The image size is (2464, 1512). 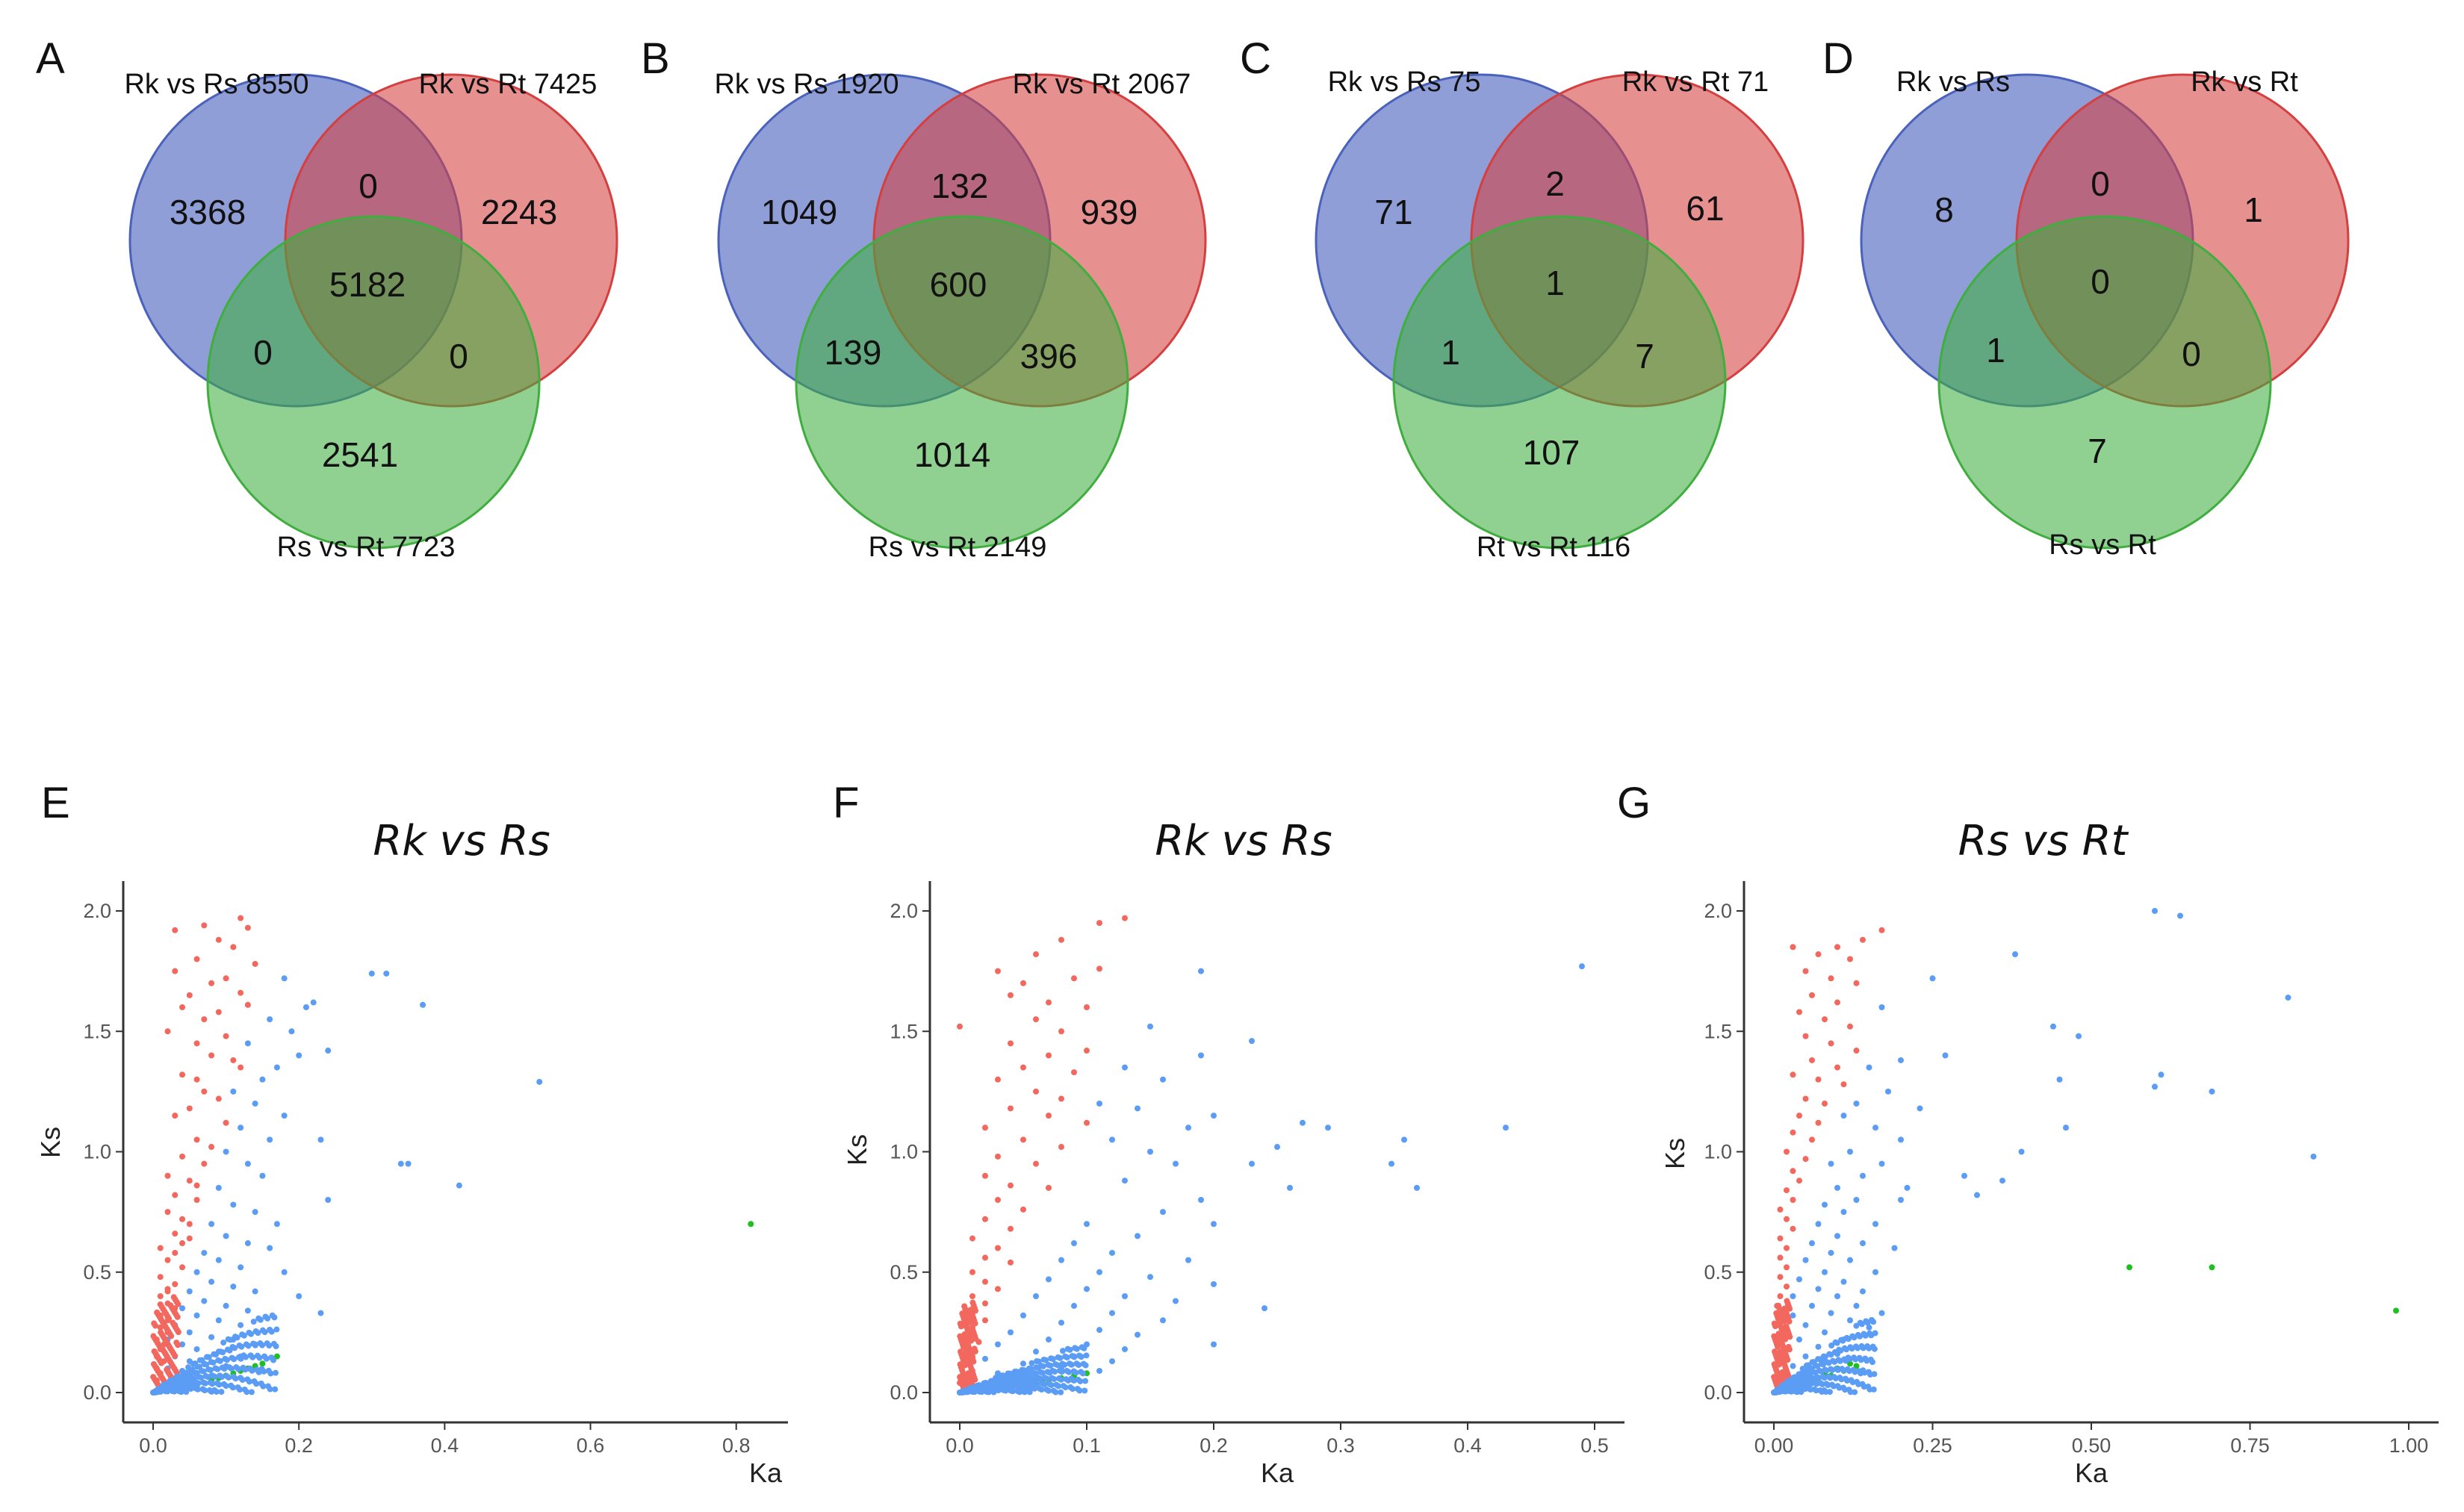 I want to click on venn-c-count-only-3: 107, so click(x=1551, y=452).